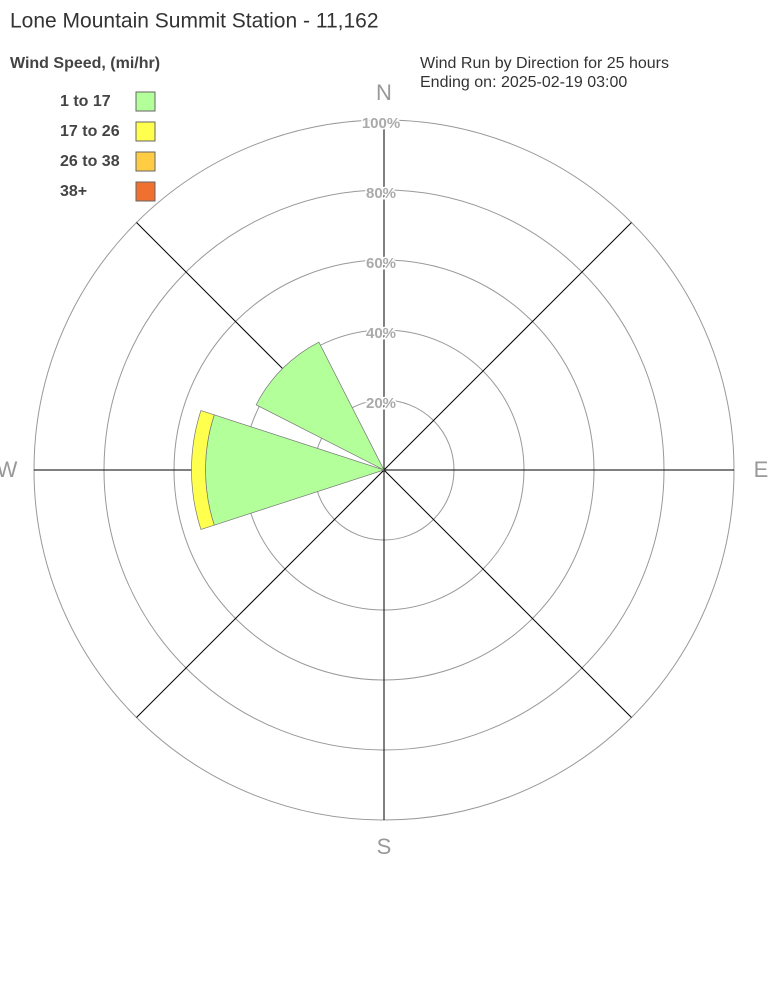  Describe the element at coordinates (544, 63) in the screenshot. I see `subtitle: Wind Run by Direction for 25 hours` at that location.